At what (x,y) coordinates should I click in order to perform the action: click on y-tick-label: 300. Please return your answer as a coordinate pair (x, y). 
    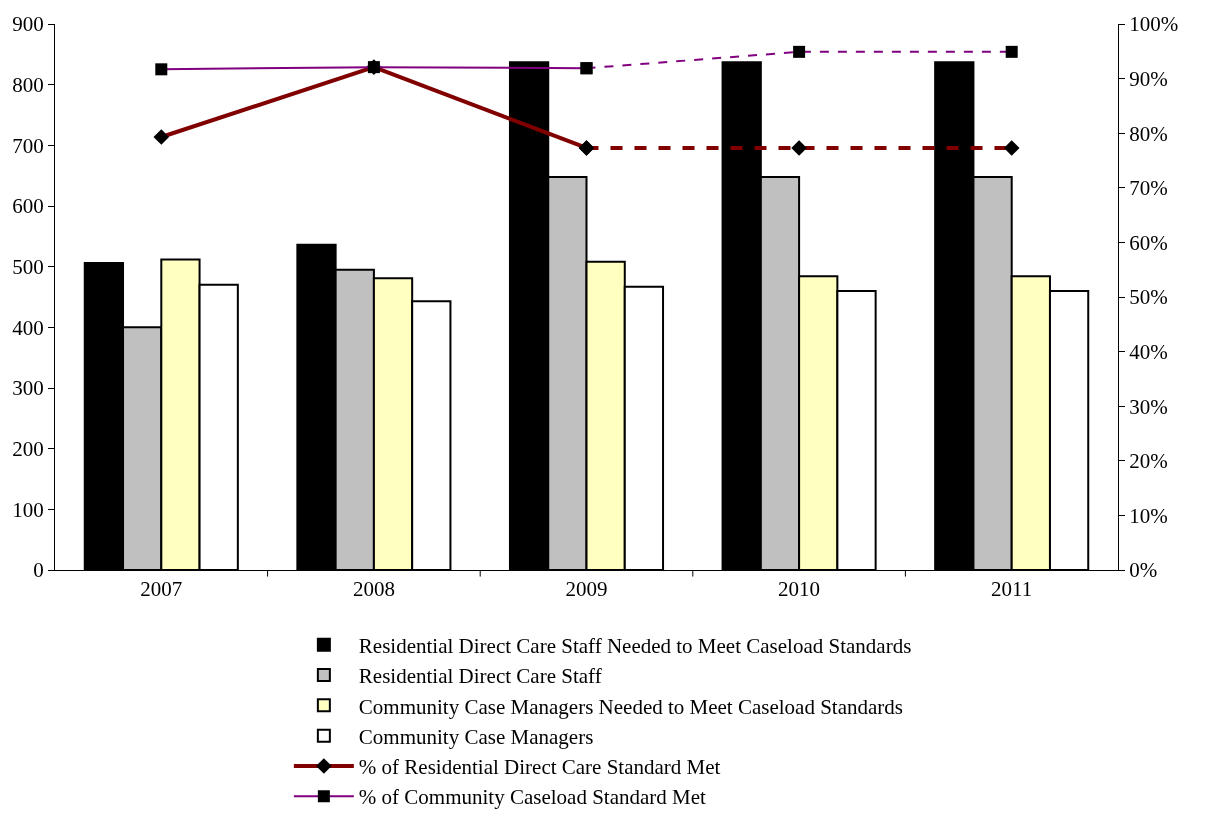
    Looking at the image, I should click on (28, 388).